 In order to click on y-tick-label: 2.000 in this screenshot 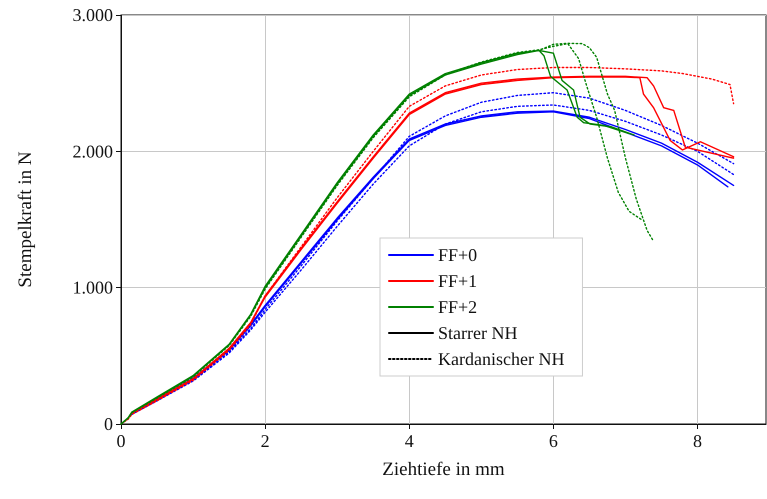, I will do `click(92, 151)`.